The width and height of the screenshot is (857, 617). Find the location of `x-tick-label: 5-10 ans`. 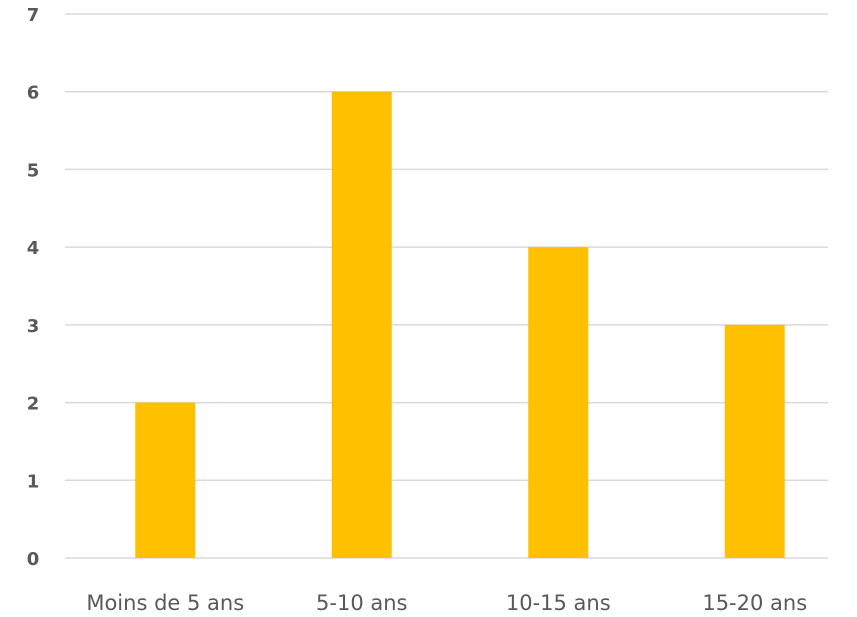

x-tick-label: 5-10 ans is located at coordinates (361, 603).